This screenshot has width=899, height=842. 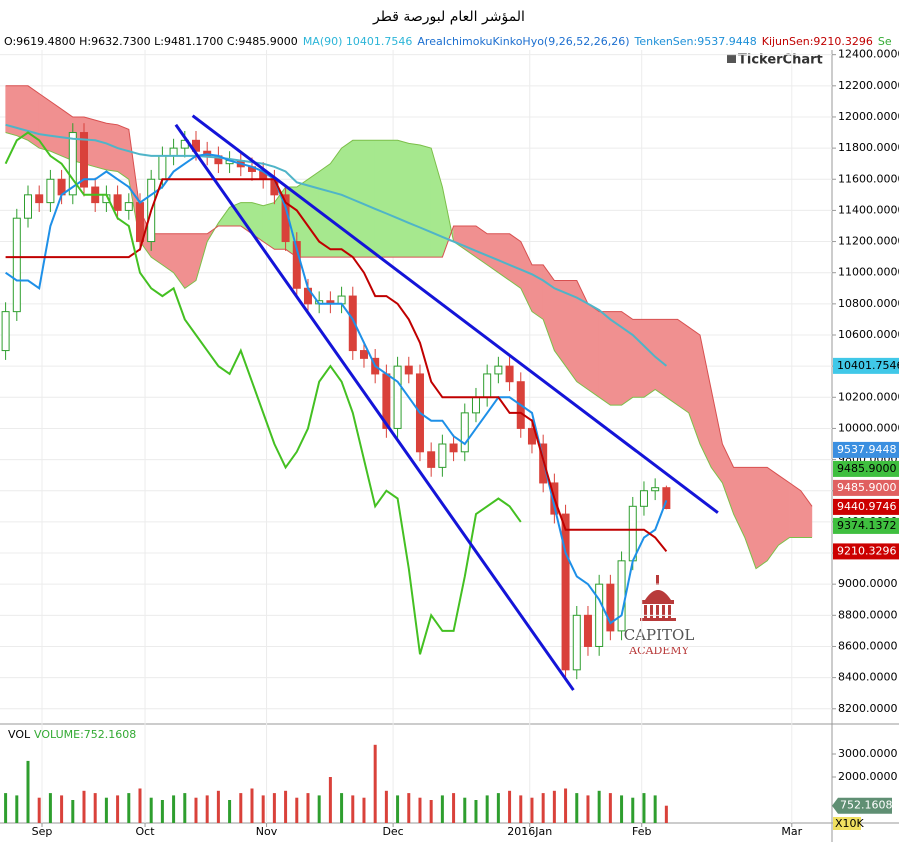 I want to click on chart-title: المؤشر العام لبورصة قطر, so click(x=448, y=17).